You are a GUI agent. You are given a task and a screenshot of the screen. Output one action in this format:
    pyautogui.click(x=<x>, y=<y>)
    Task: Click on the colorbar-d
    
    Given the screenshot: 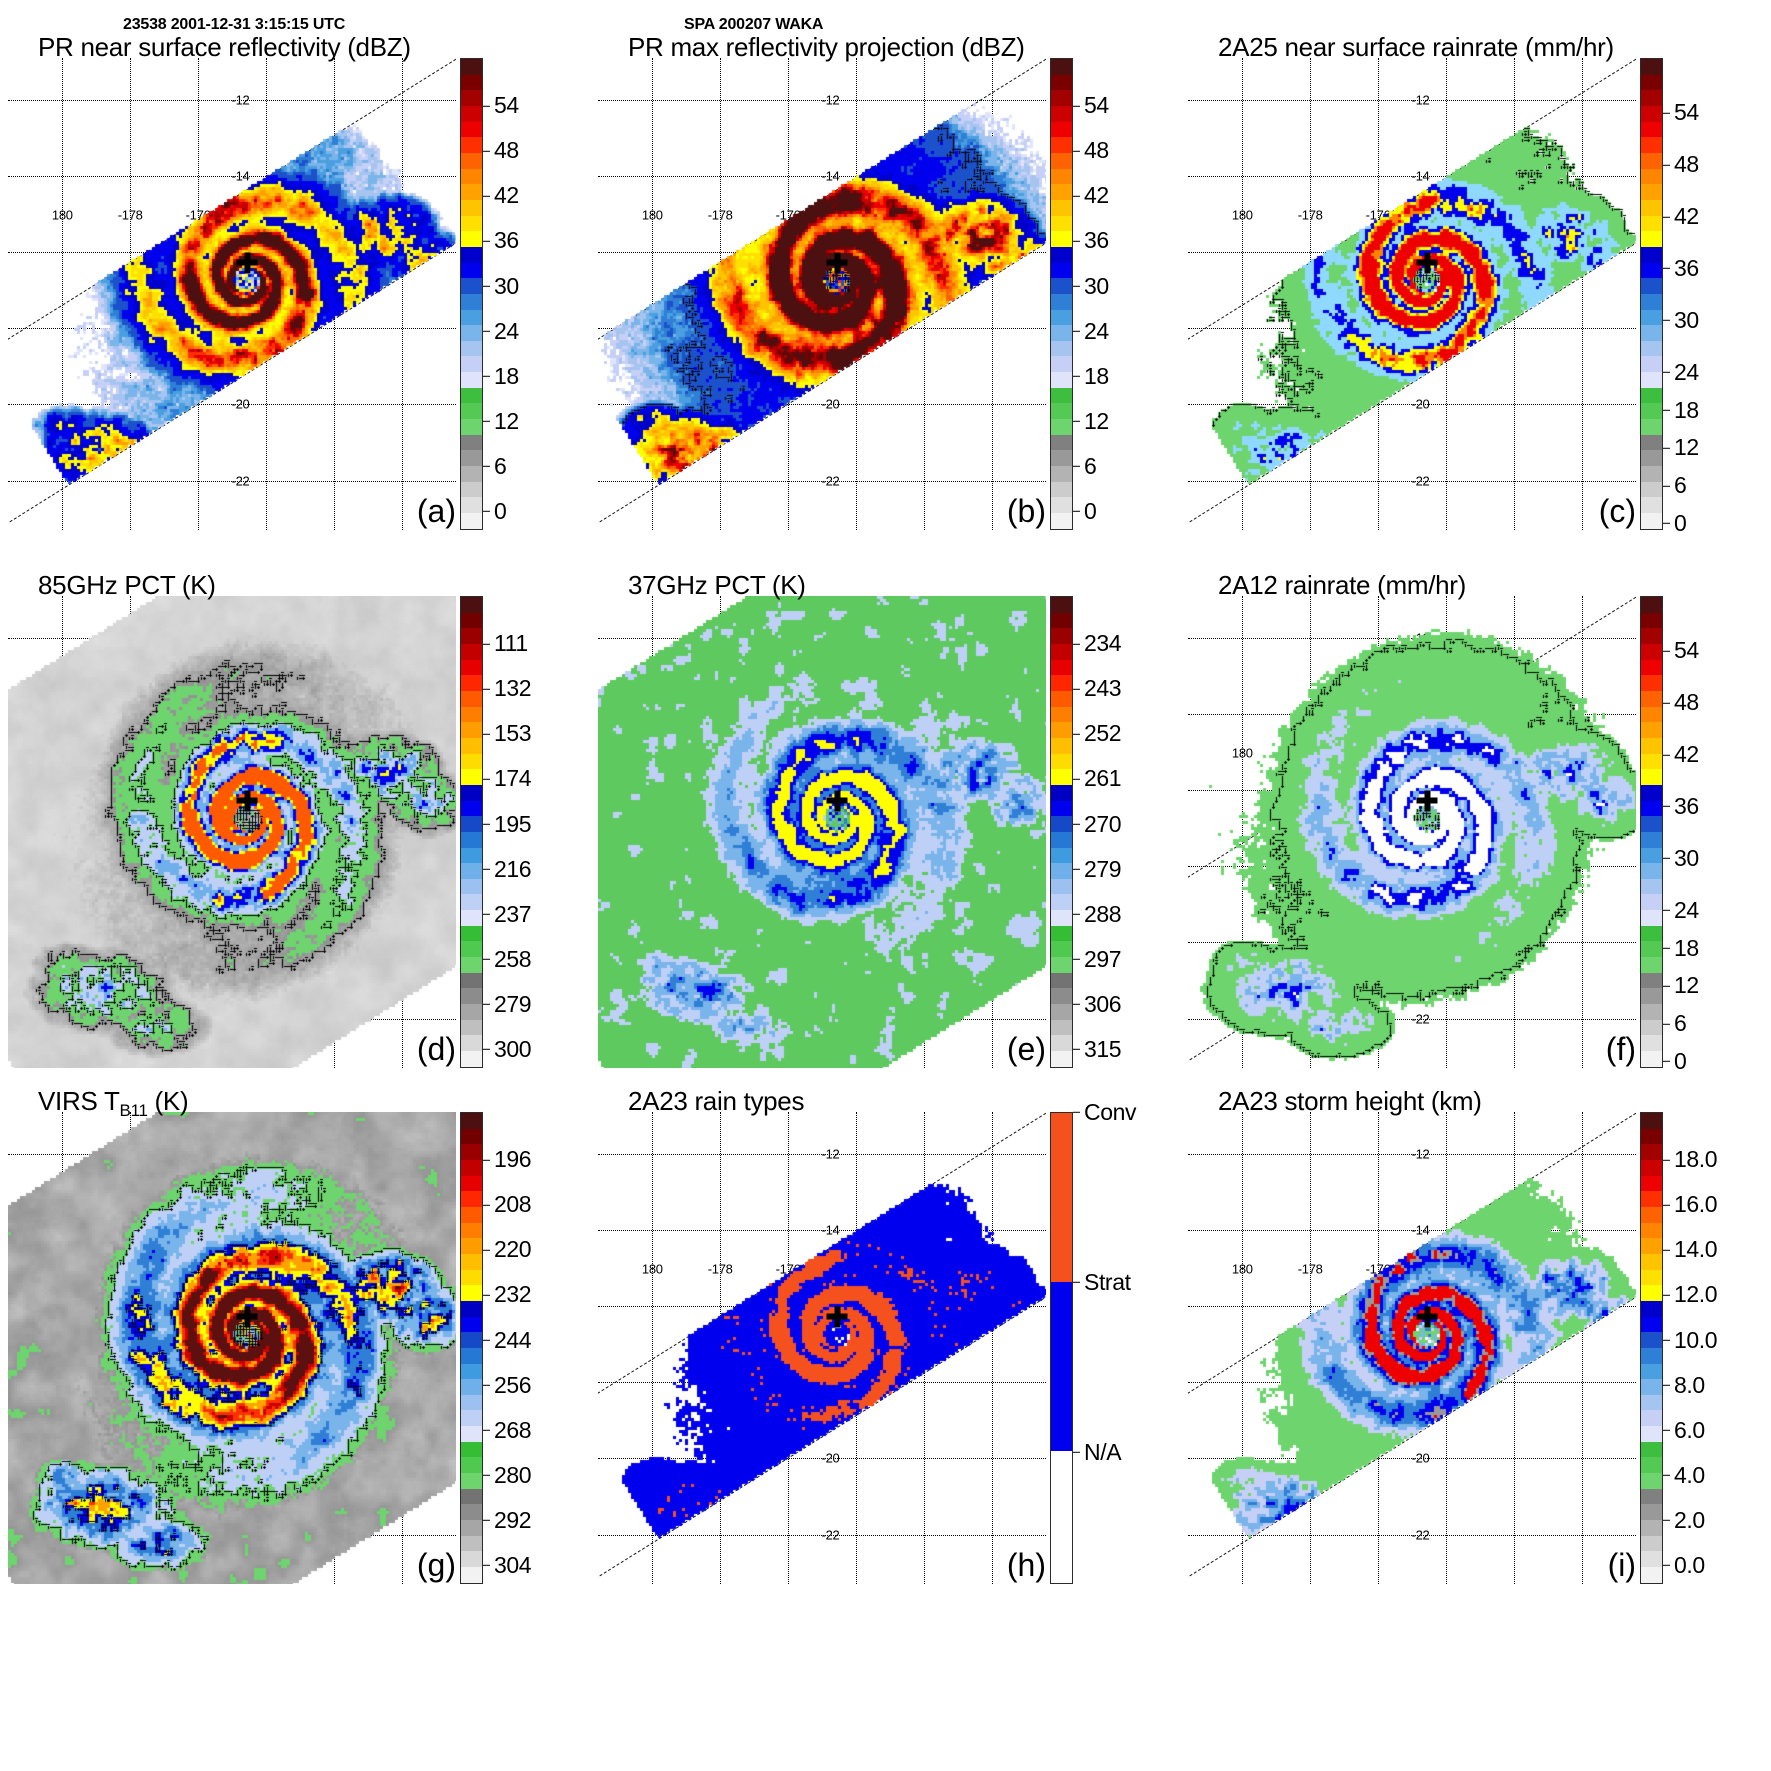 What is the action you would take?
    pyautogui.click(x=471, y=832)
    